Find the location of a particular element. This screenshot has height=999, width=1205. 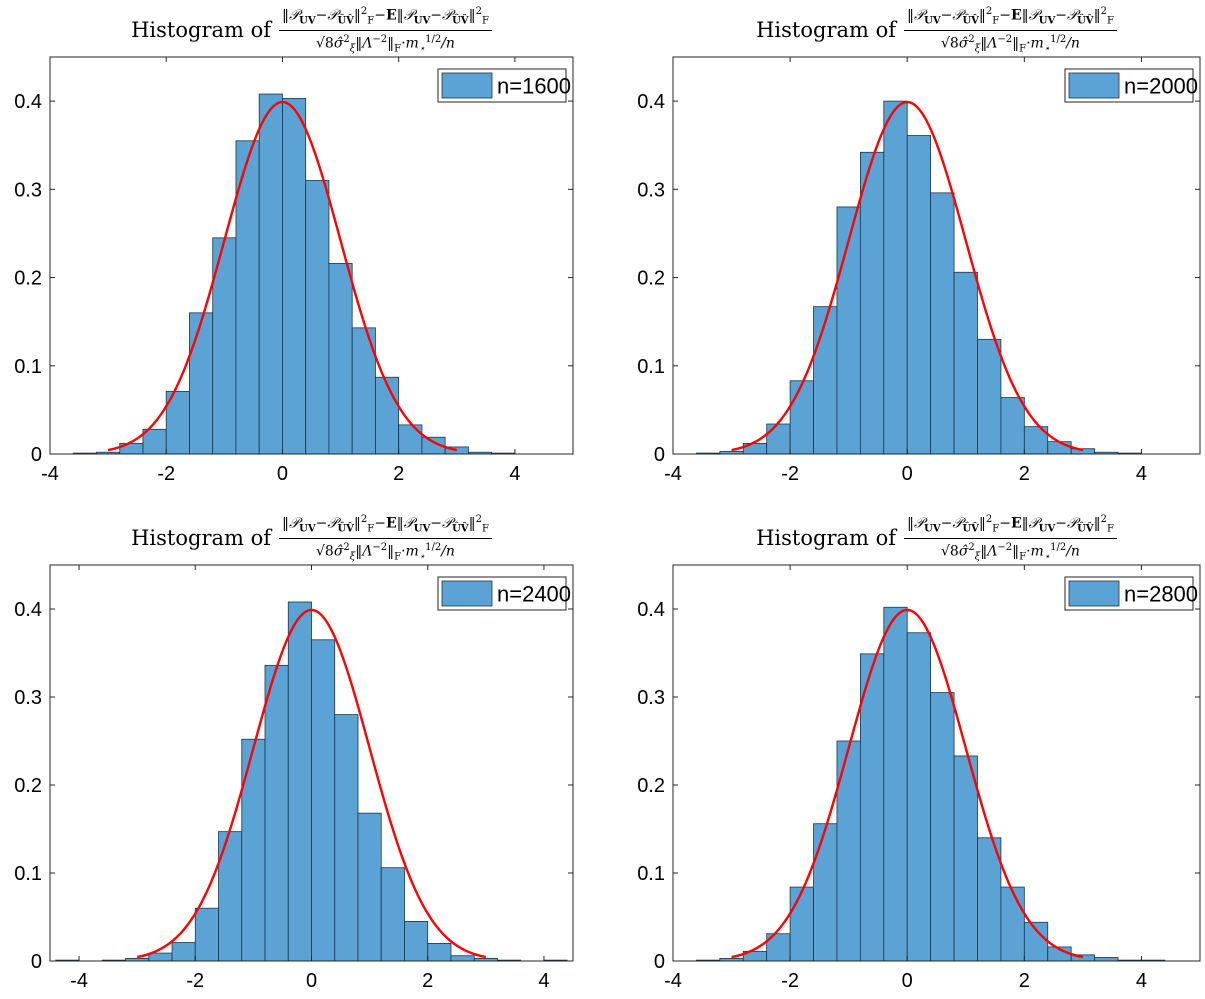

legend: n=2000 is located at coordinates (1131, 85).